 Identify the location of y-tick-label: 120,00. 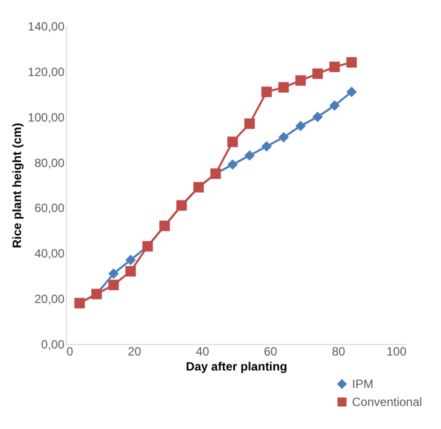
(46, 71).